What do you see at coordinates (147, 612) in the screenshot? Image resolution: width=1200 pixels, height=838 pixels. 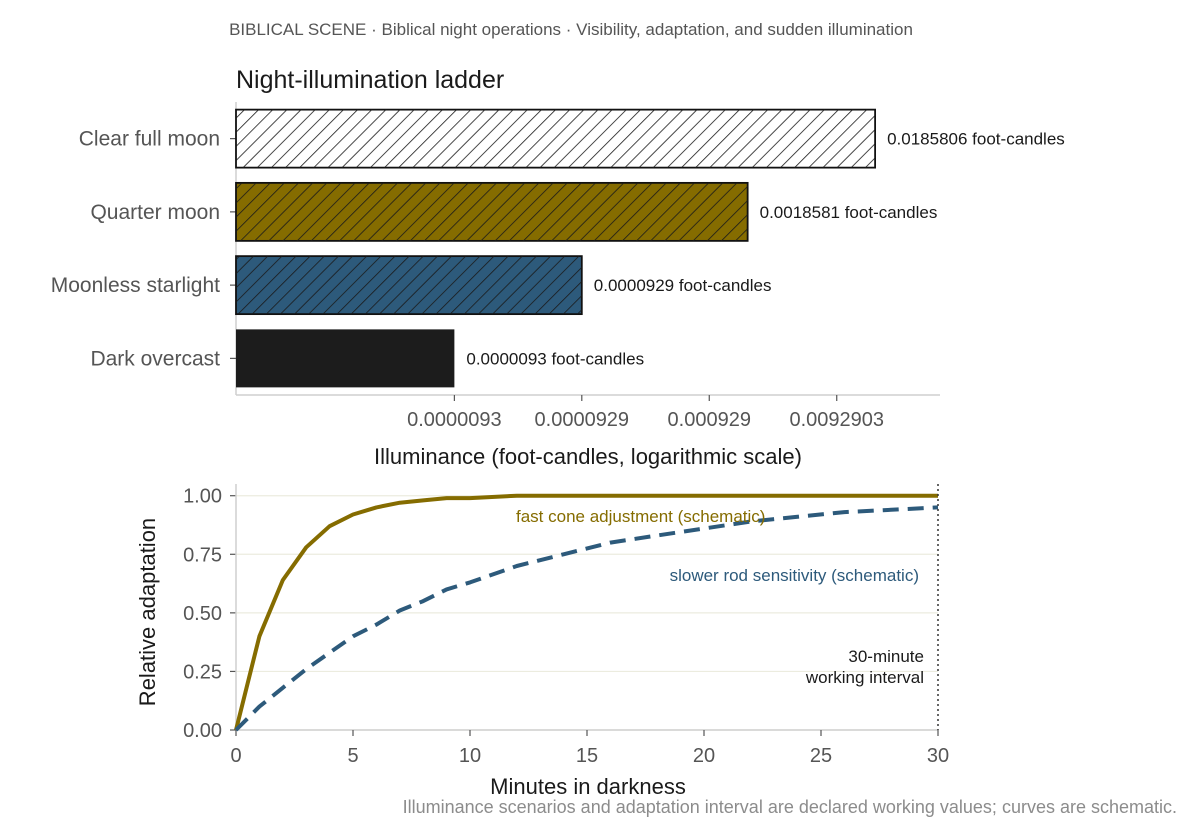 I see `line-chart-y-axis-label: Relative adaptation` at bounding box center [147, 612].